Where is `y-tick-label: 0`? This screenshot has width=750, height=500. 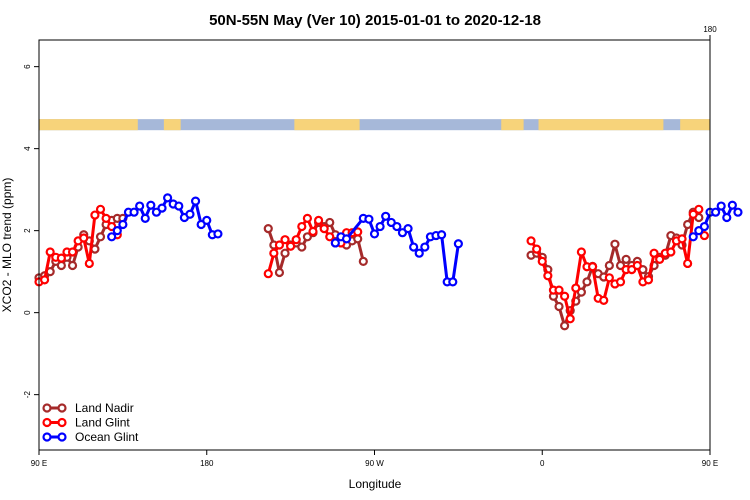
y-tick-label: 0 is located at coordinates (27, 312).